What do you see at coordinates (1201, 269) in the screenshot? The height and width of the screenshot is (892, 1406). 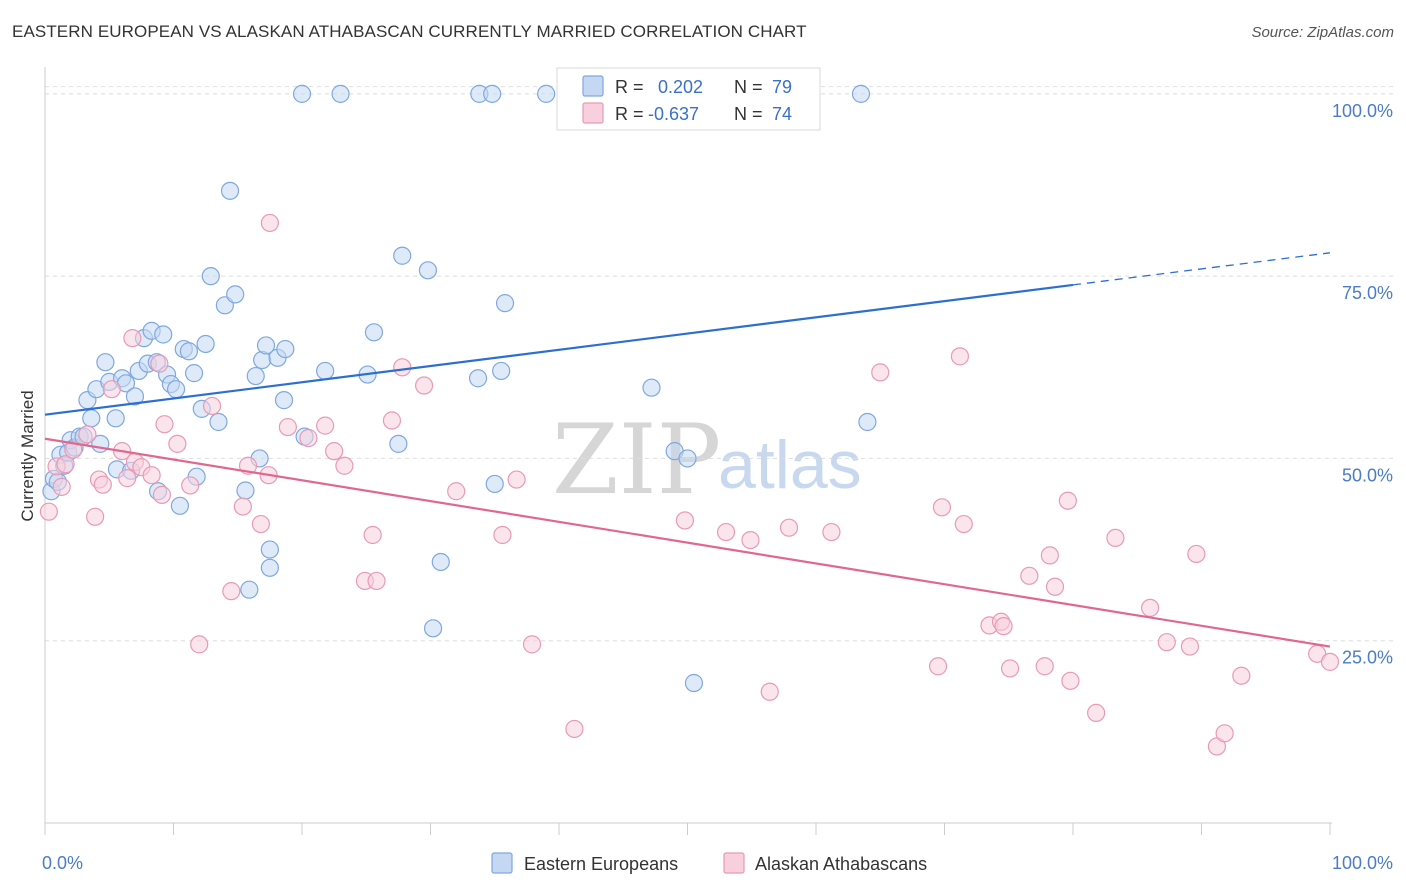 I see `trend-line-eastern-europeans-extension` at bounding box center [1201, 269].